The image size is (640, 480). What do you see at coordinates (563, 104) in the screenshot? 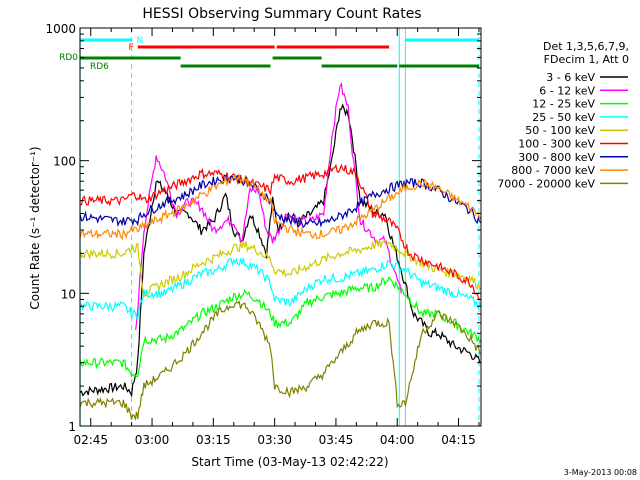
I see `legend-label-2: 12 - 25 keV` at bounding box center [563, 104].